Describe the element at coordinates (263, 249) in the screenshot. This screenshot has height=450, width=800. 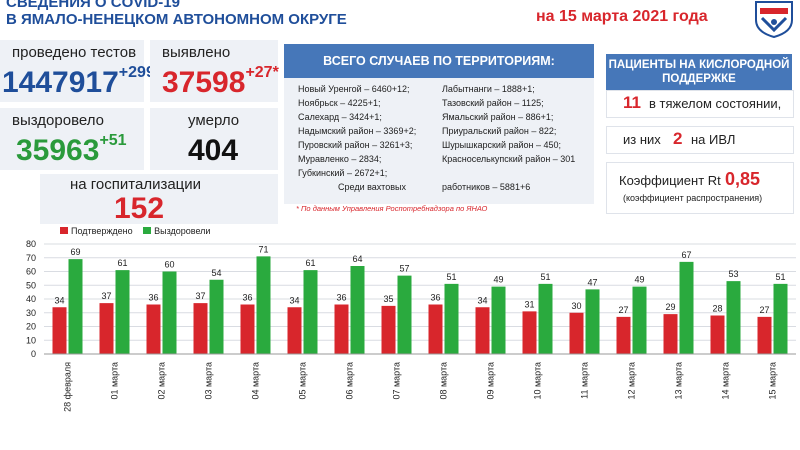
I see `data-label-recovered: 71` at that location.